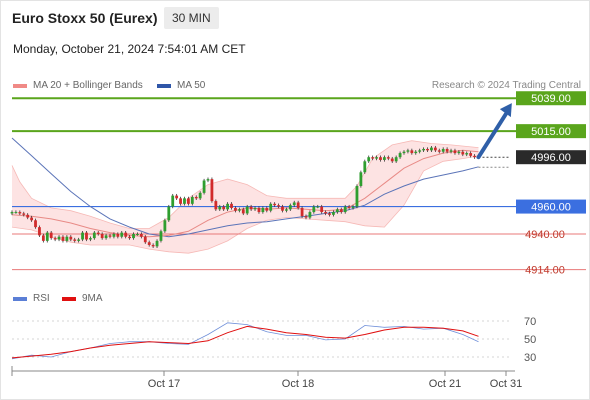 Image resolution: width=590 pixels, height=400 pixels. Describe the element at coordinates (551, 98) in the screenshot. I see `level-label-bg-5039.00` at that location.